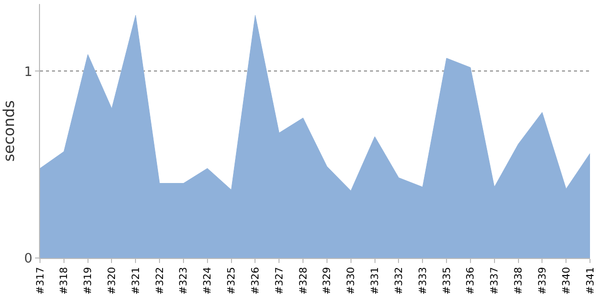 The width and height of the screenshot is (600, 300). Describe the element at coordinates (28, 259) in the screenshot. I see `y-tick-label: 0` at that location.